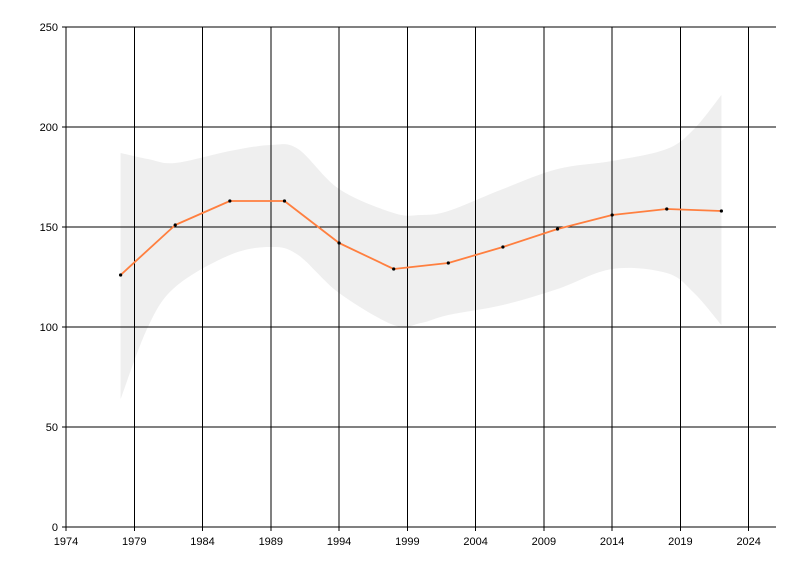  I want to click on x-tick-label-2019: 2019, so click(680, 542).